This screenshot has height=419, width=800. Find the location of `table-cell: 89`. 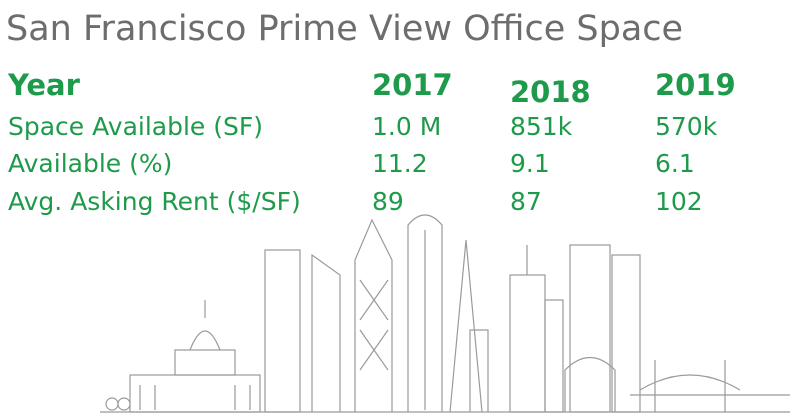

table-cell: 89 is located at coordinates (388, 201).